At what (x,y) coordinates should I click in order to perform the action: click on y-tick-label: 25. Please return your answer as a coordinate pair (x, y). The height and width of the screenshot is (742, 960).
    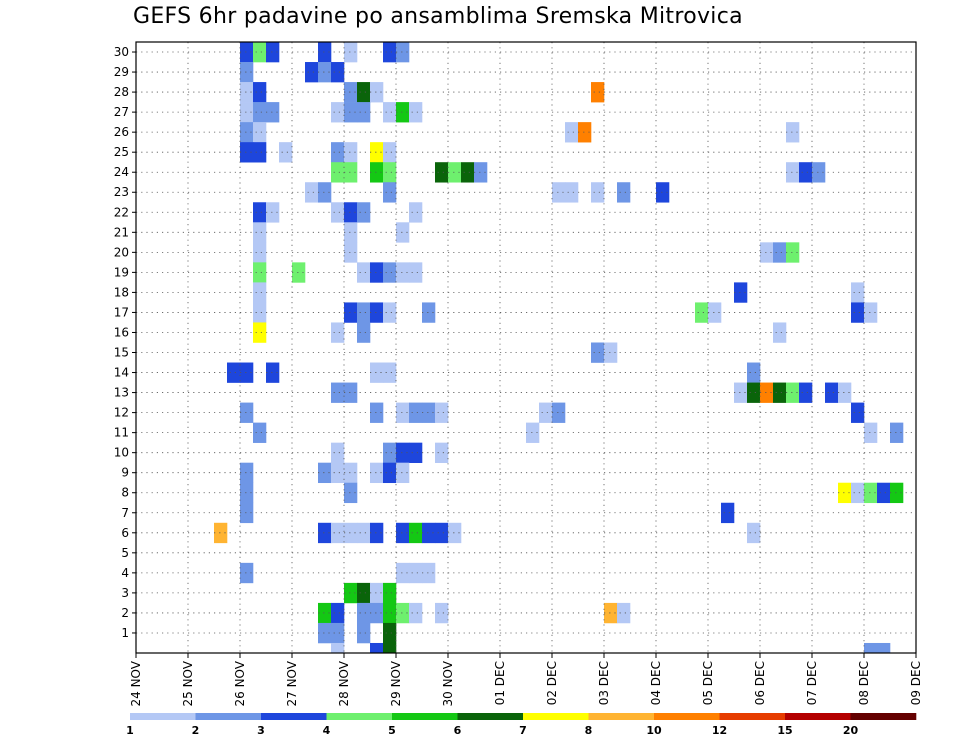
    Looking at the image, I should click on (121, 152).